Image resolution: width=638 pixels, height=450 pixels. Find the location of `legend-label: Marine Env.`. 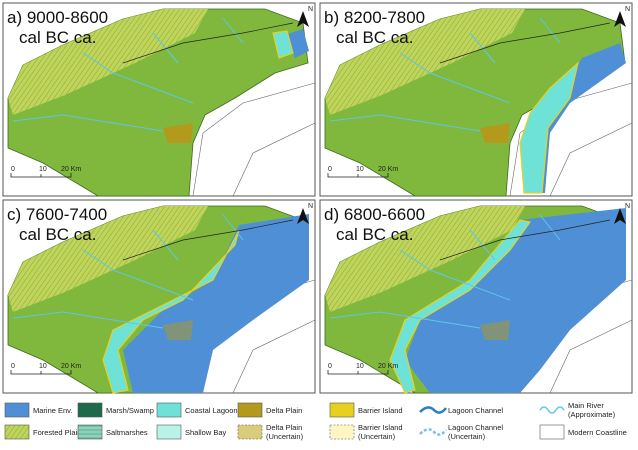

legend-label: Marine Env. is located at coordinates (52, 410).